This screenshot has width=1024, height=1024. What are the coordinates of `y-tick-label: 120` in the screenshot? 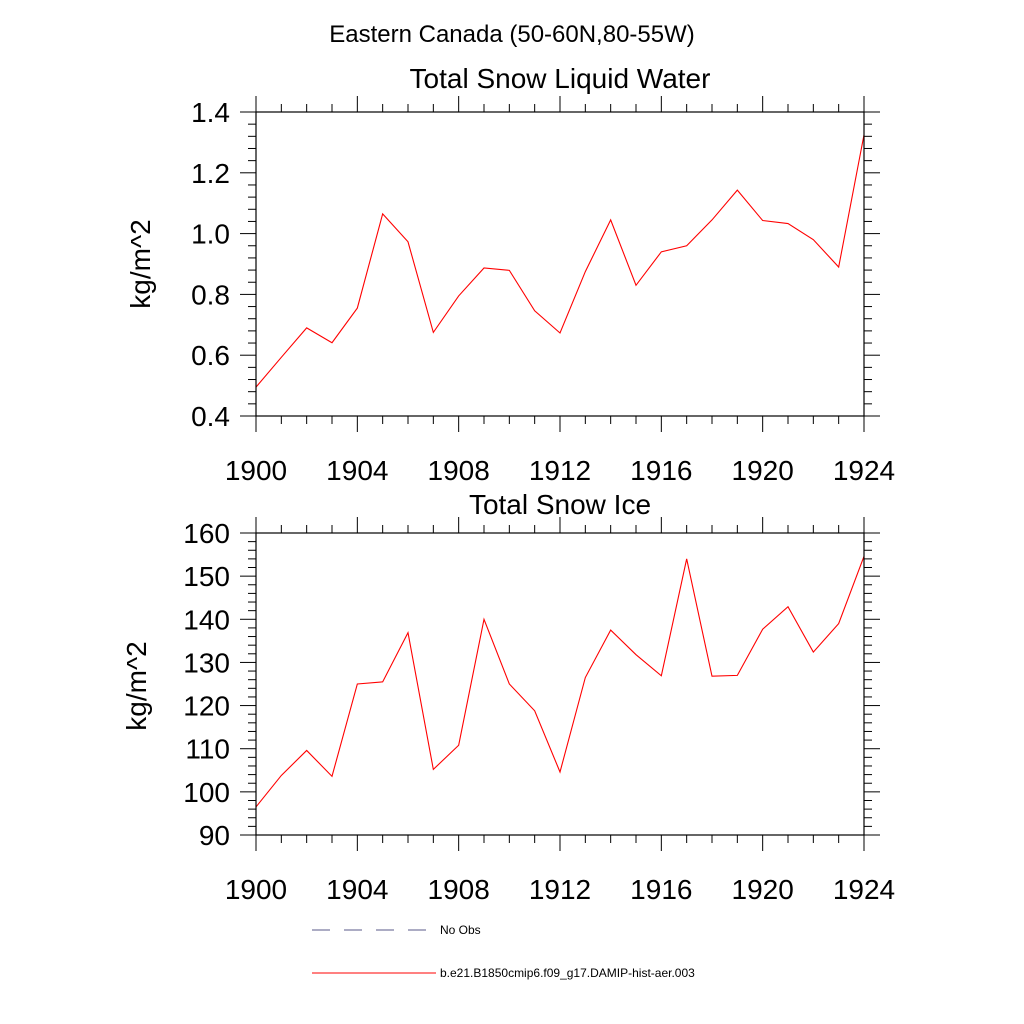 It's located at (206, 706).